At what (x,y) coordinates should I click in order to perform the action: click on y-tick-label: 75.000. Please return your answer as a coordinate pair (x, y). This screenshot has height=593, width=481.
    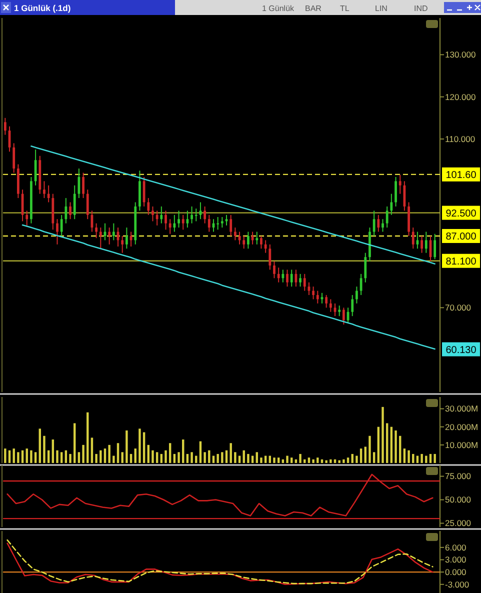
    Looking at the image, I should click on (458, 476).